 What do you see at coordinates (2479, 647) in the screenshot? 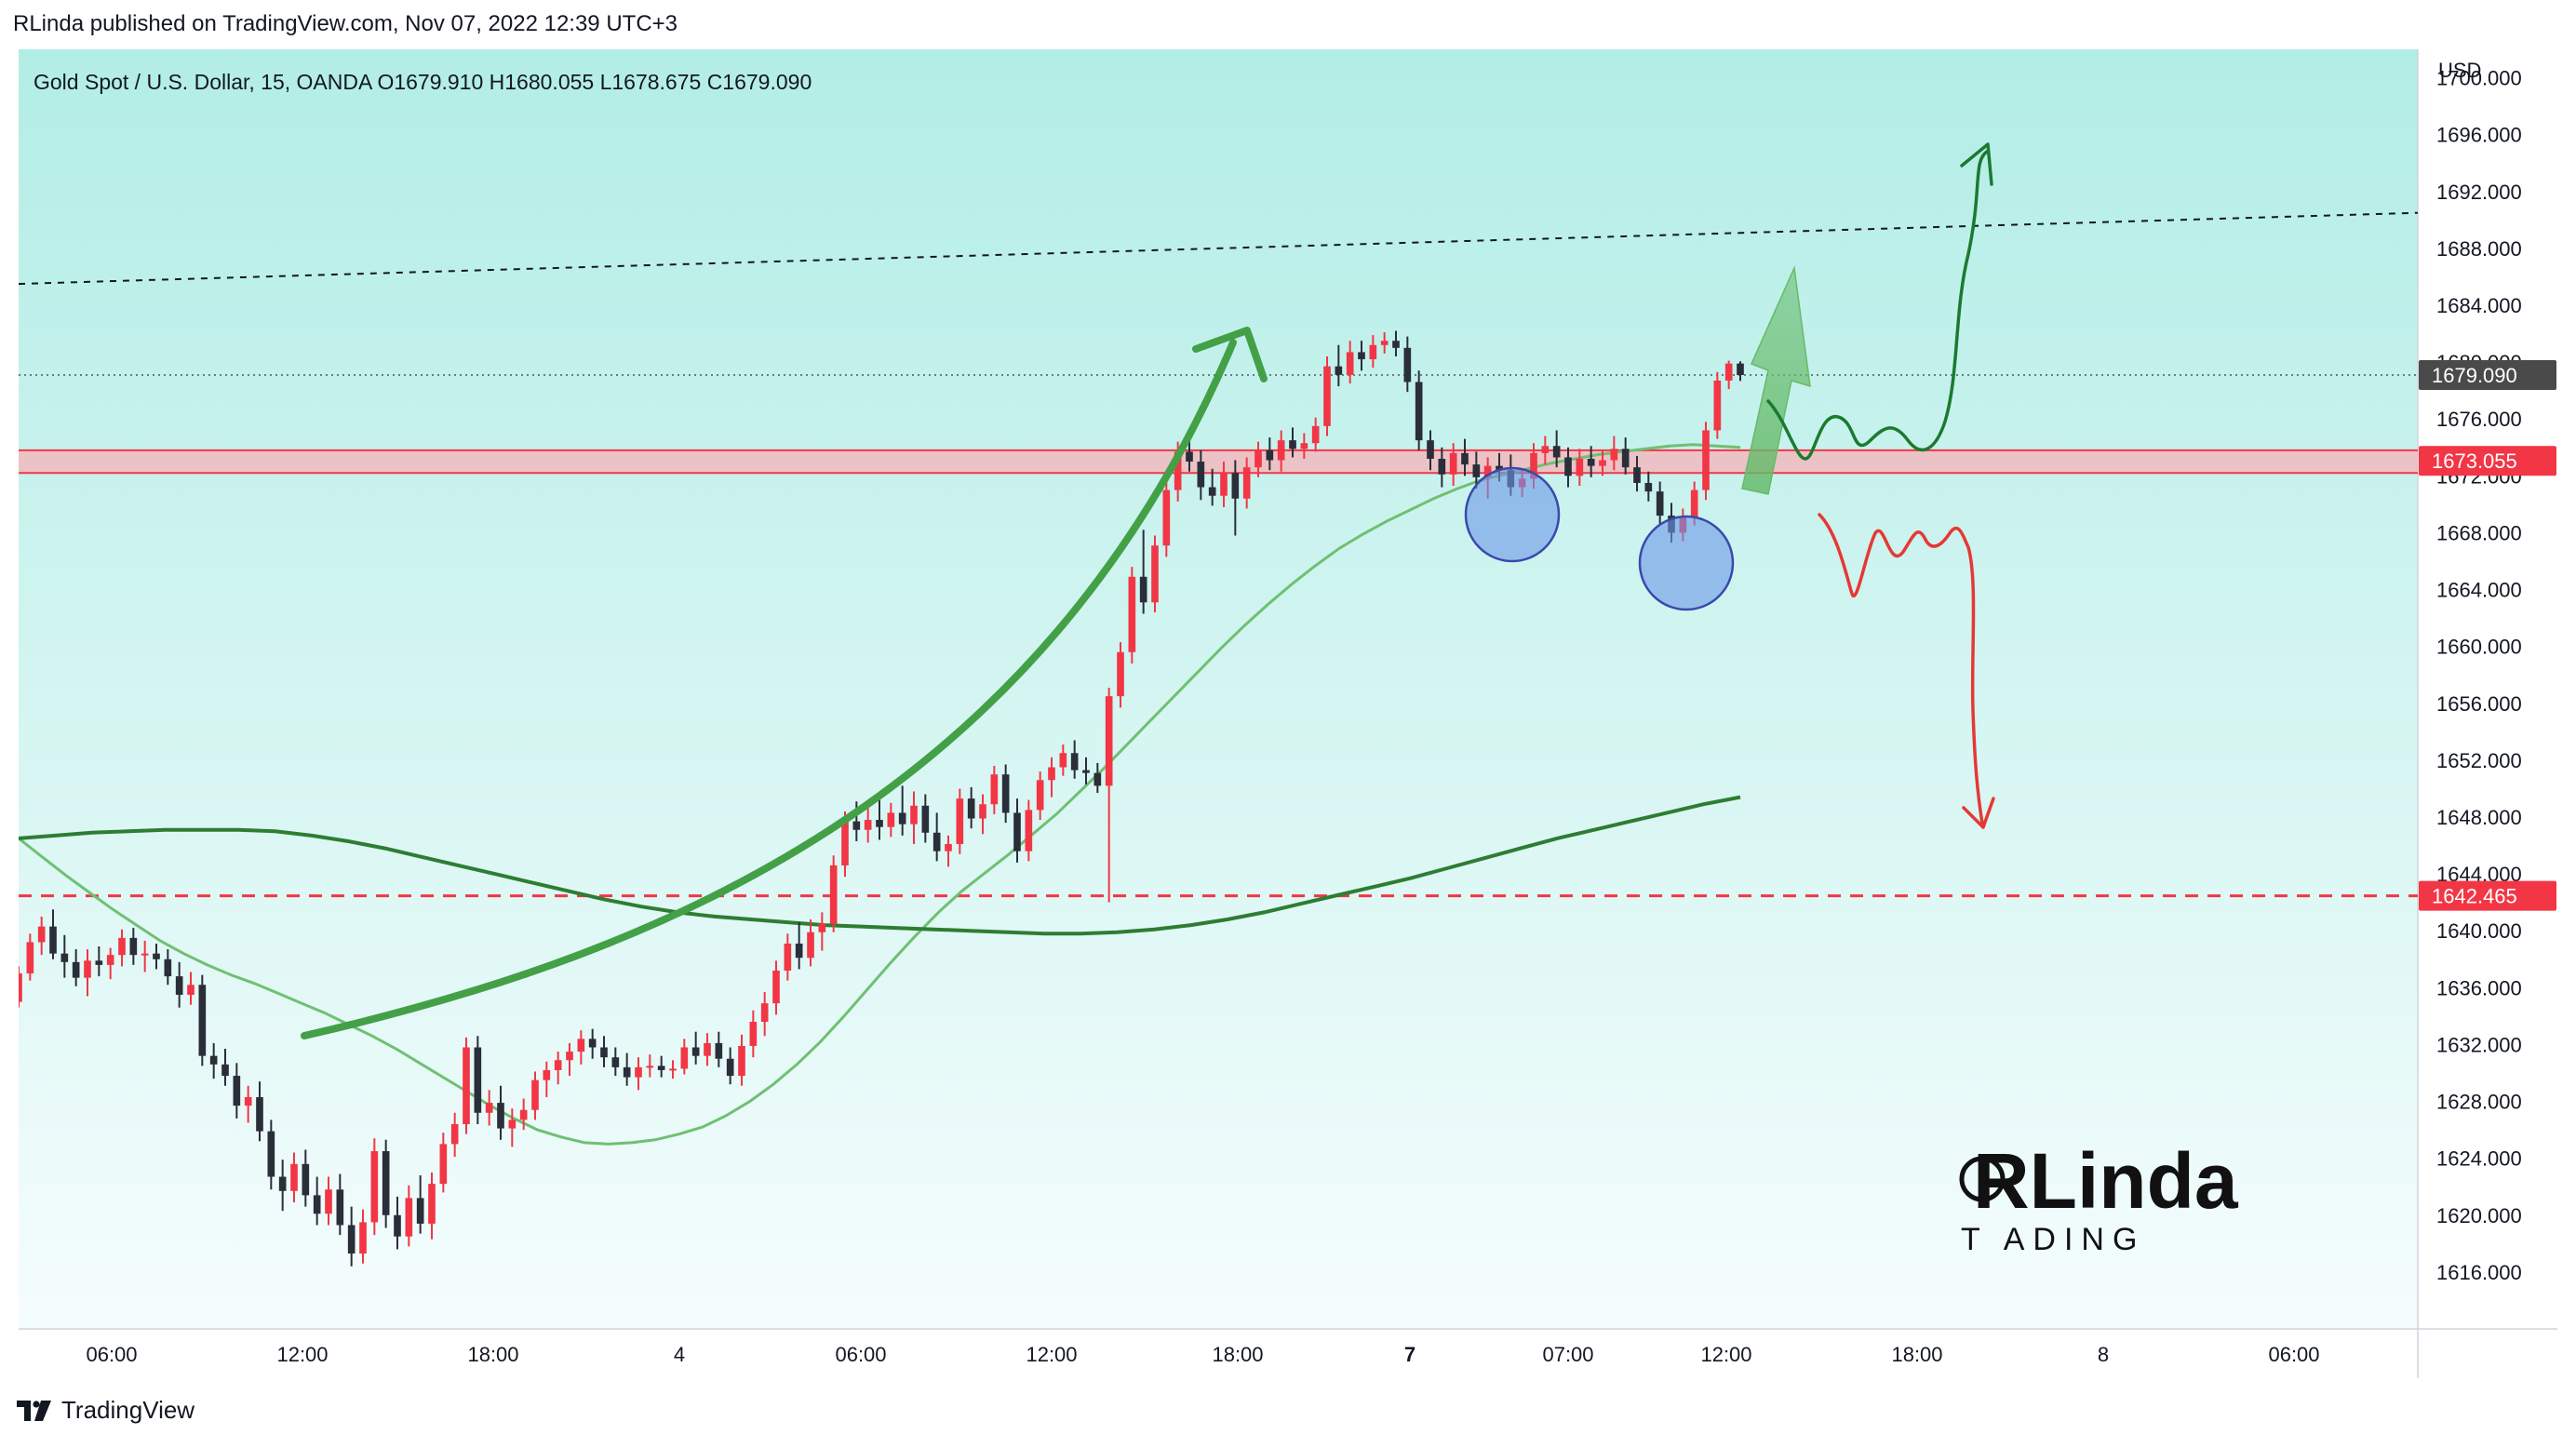
I see `y-tick-label: 1660.000` at bounding box center [2479, 647].